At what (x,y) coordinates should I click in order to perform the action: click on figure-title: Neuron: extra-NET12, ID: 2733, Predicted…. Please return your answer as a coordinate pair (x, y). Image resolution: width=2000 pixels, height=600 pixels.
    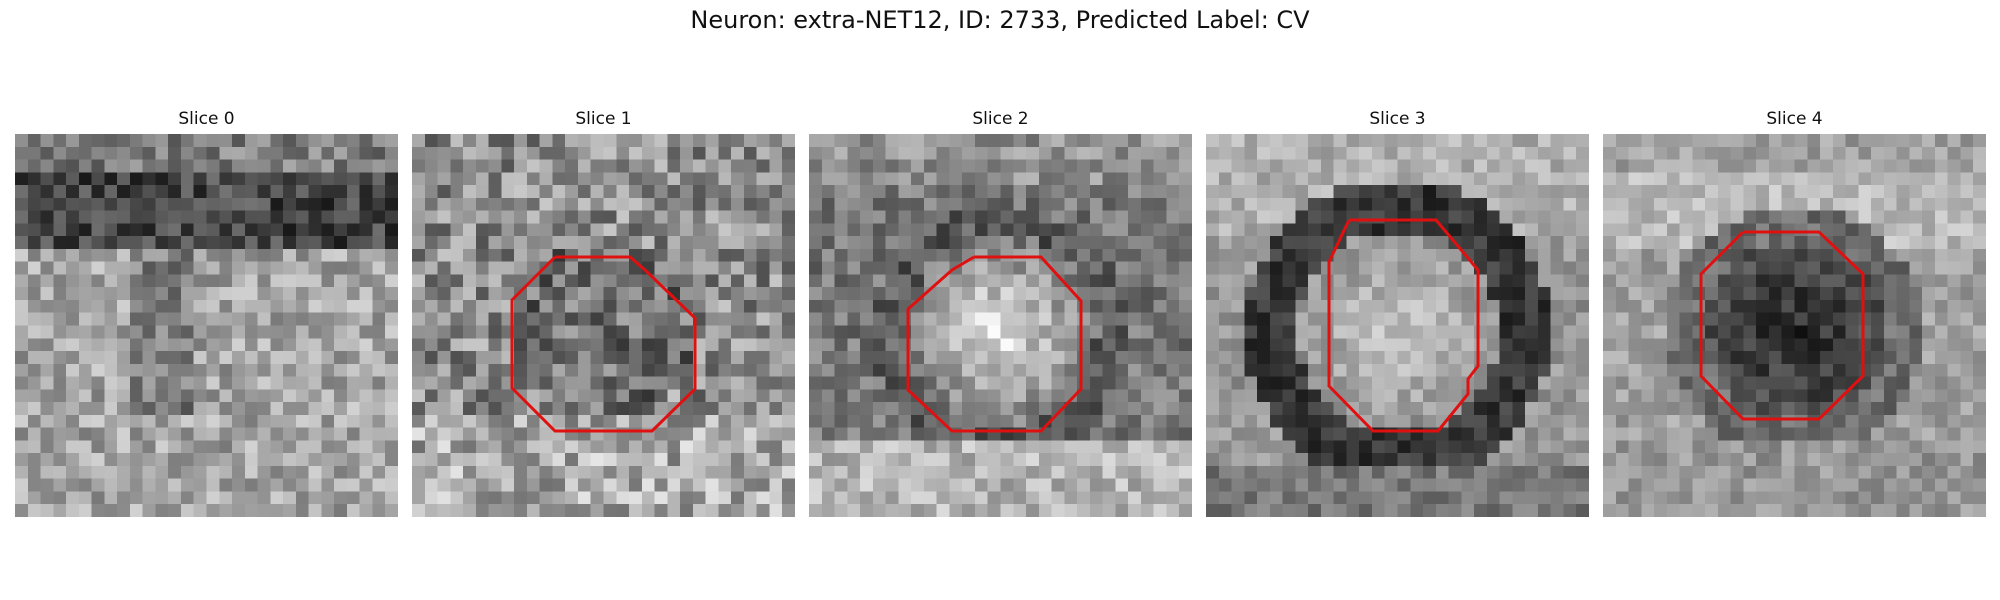
    Looking at the image, I should click on (1000, 20).